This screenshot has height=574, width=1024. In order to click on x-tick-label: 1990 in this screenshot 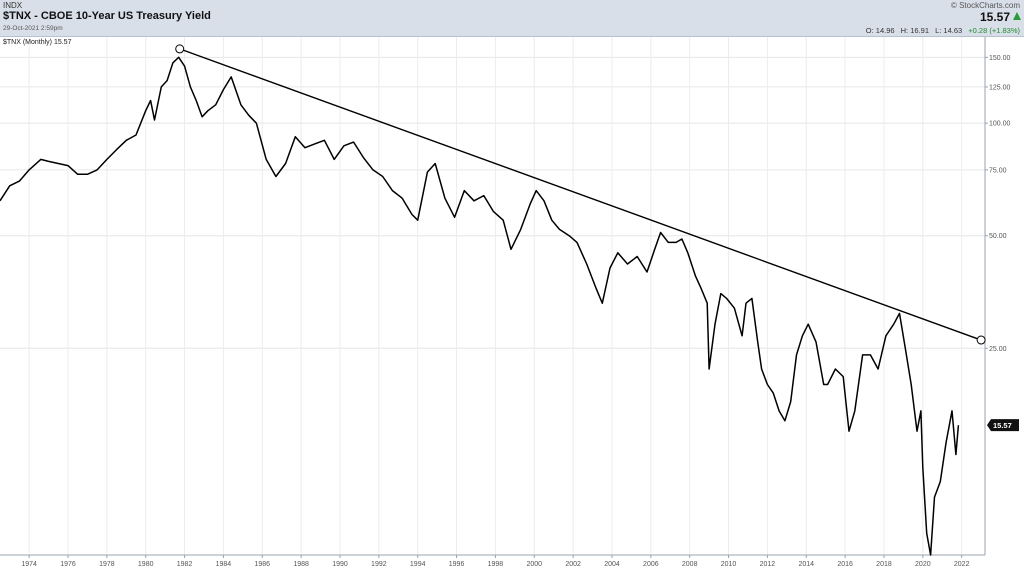, I will do `click(340, 564)`.